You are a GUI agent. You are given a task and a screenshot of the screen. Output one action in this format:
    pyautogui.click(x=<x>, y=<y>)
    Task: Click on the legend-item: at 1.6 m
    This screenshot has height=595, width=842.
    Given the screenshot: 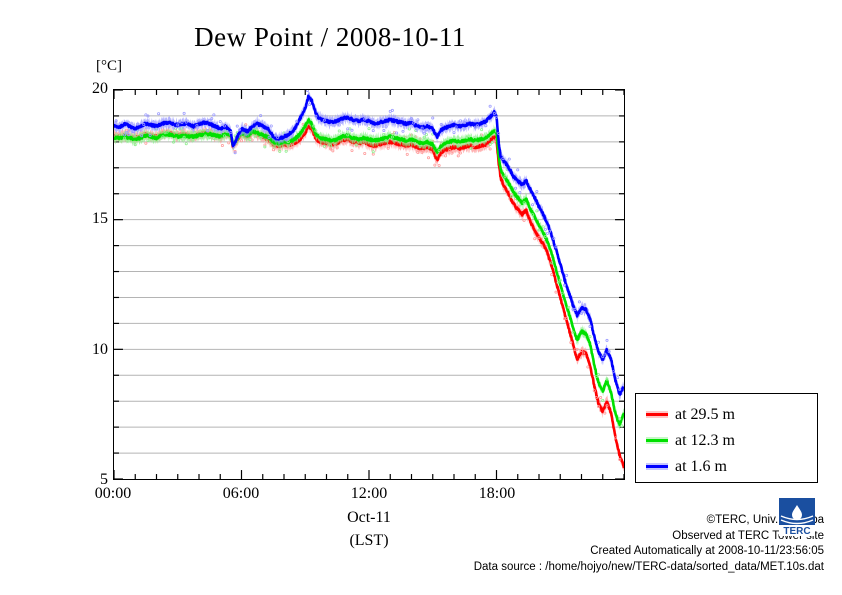 What is the action you would take?
    pyautogui.click(x=731, y=467)
    